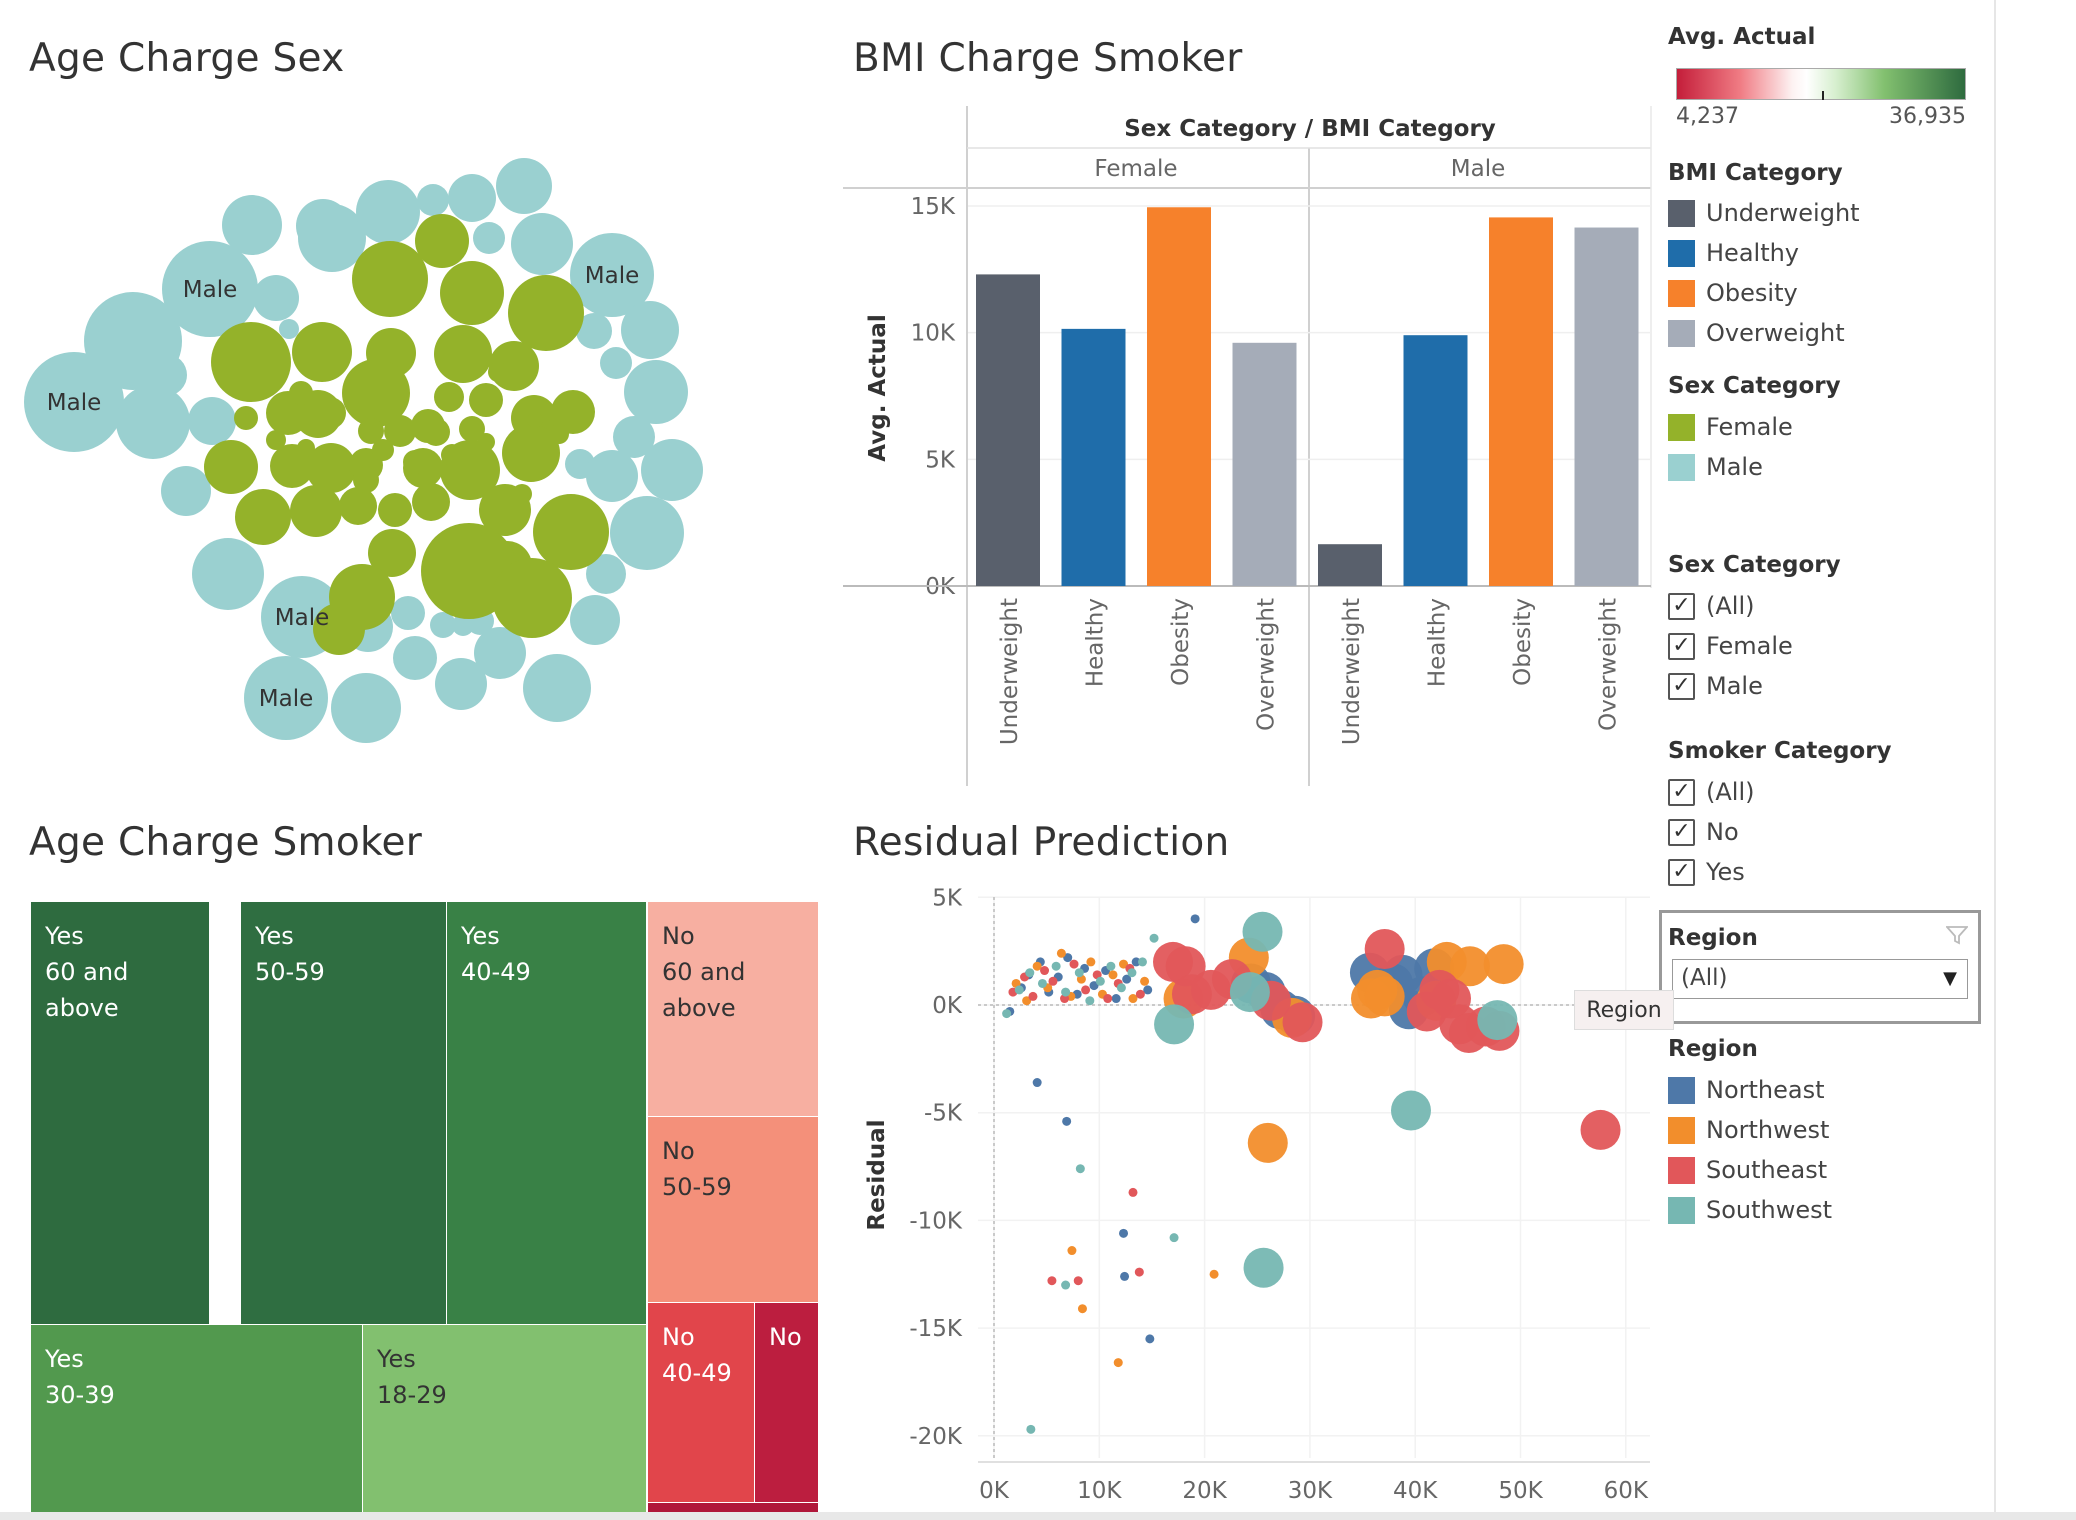 The height and width of the screenshot is (1520, 2076). What do you see at coordinates (365, 445) in the screenshot?
I see `bubble-chart: Male Male Male Male Male` at bounding box center [365, 445].